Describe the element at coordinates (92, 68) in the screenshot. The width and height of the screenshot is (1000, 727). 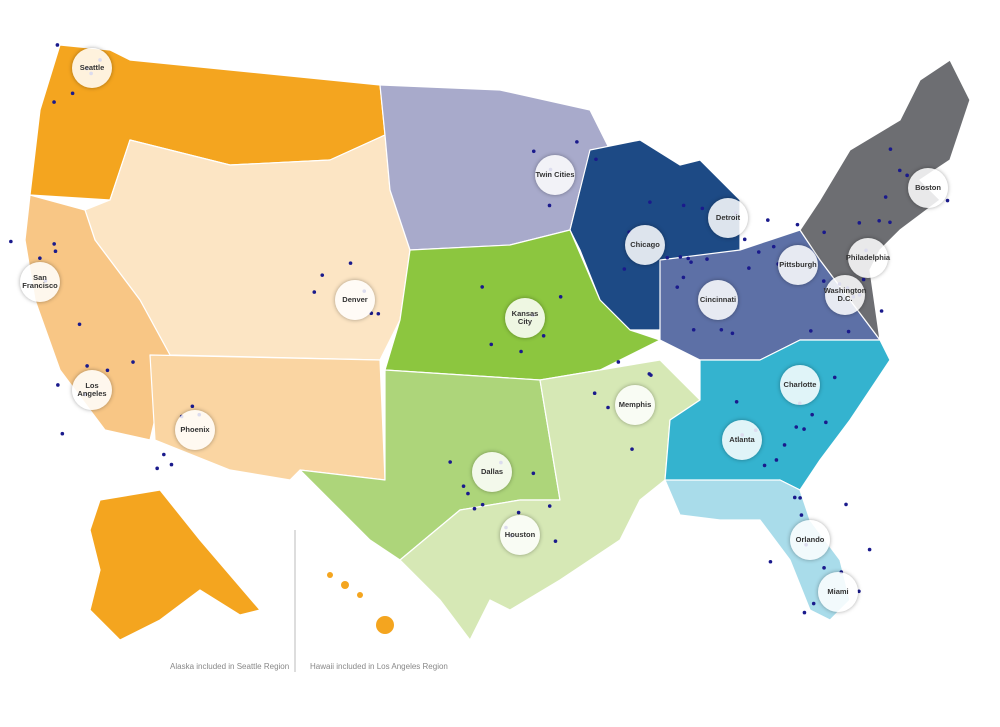
I see `city-marker: Seattle` at that location.